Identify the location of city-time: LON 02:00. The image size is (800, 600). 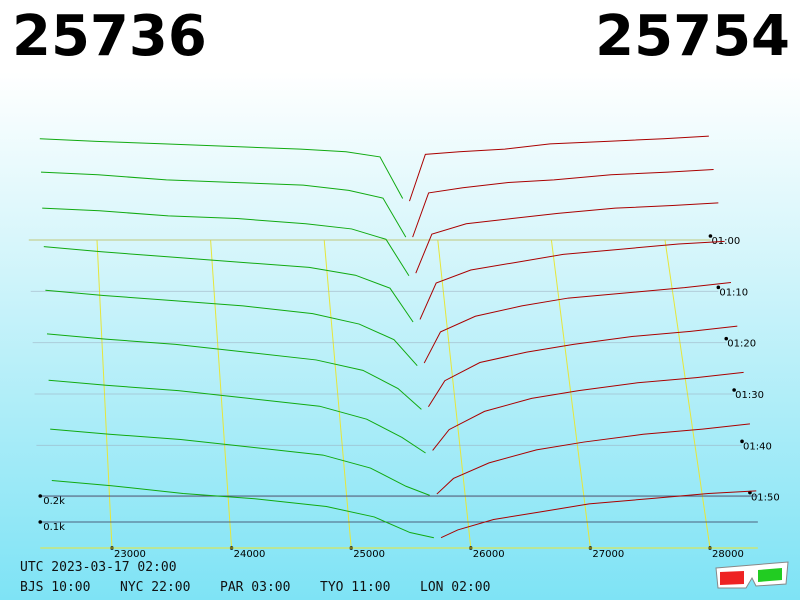
(455, 587).